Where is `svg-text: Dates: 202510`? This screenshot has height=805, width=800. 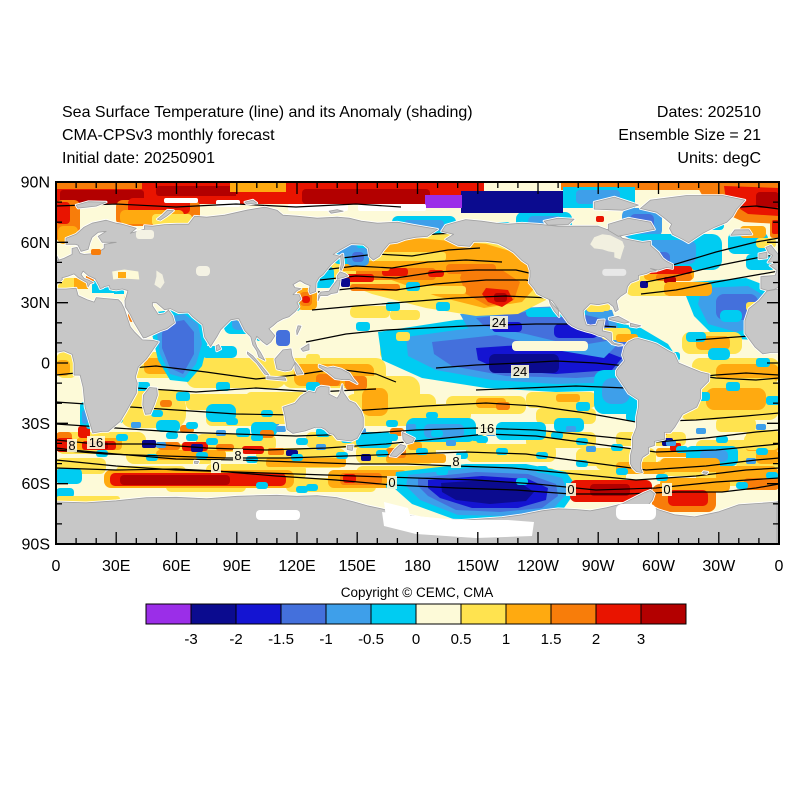 svg-text: Dates: 202510 is located at coordinates (709, 112).